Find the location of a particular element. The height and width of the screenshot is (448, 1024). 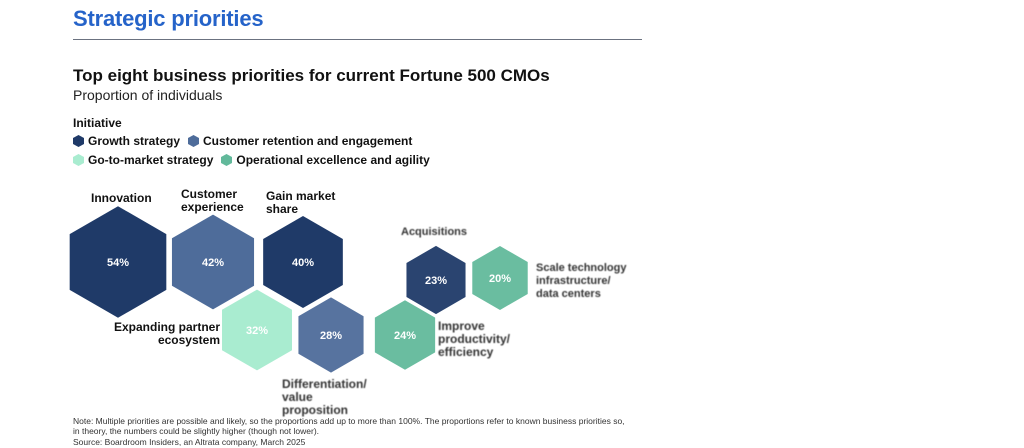

value-label-differentiation: 28% is located at coordinates (331, 336).